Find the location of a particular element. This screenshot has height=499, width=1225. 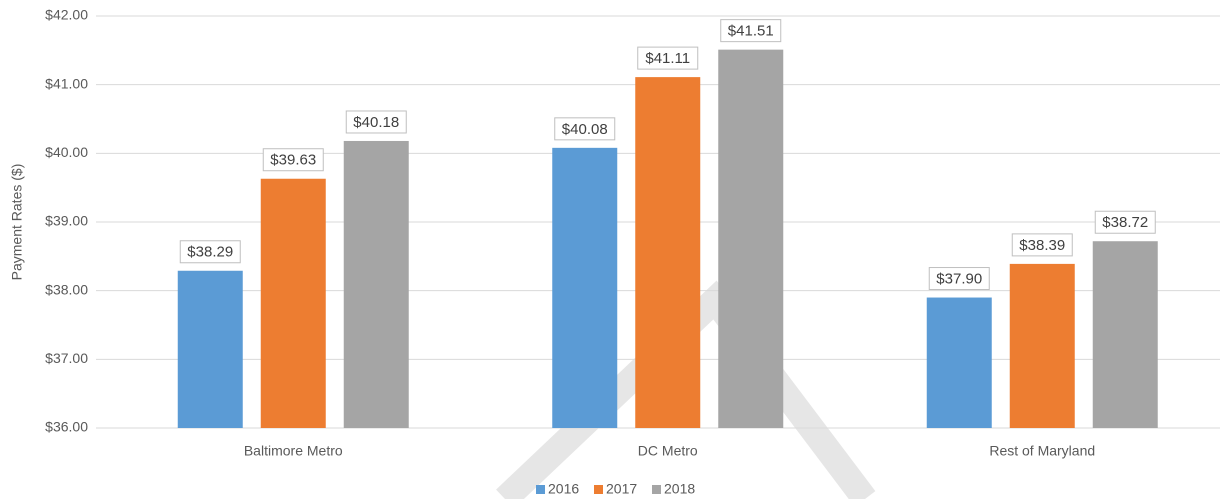

data-label: $38.29 is located at coordinates (210, 252).